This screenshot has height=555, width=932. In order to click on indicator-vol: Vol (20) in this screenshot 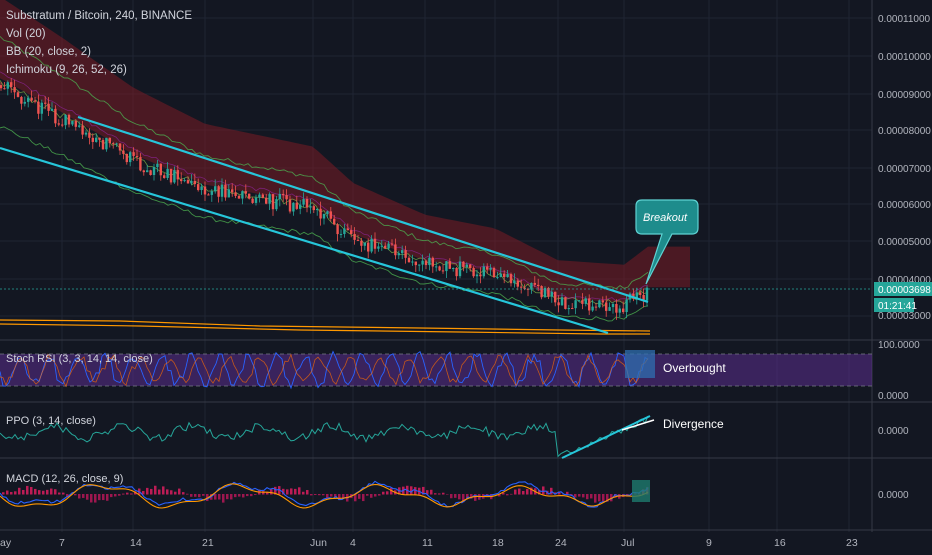, I will do `click(26, 34)`.